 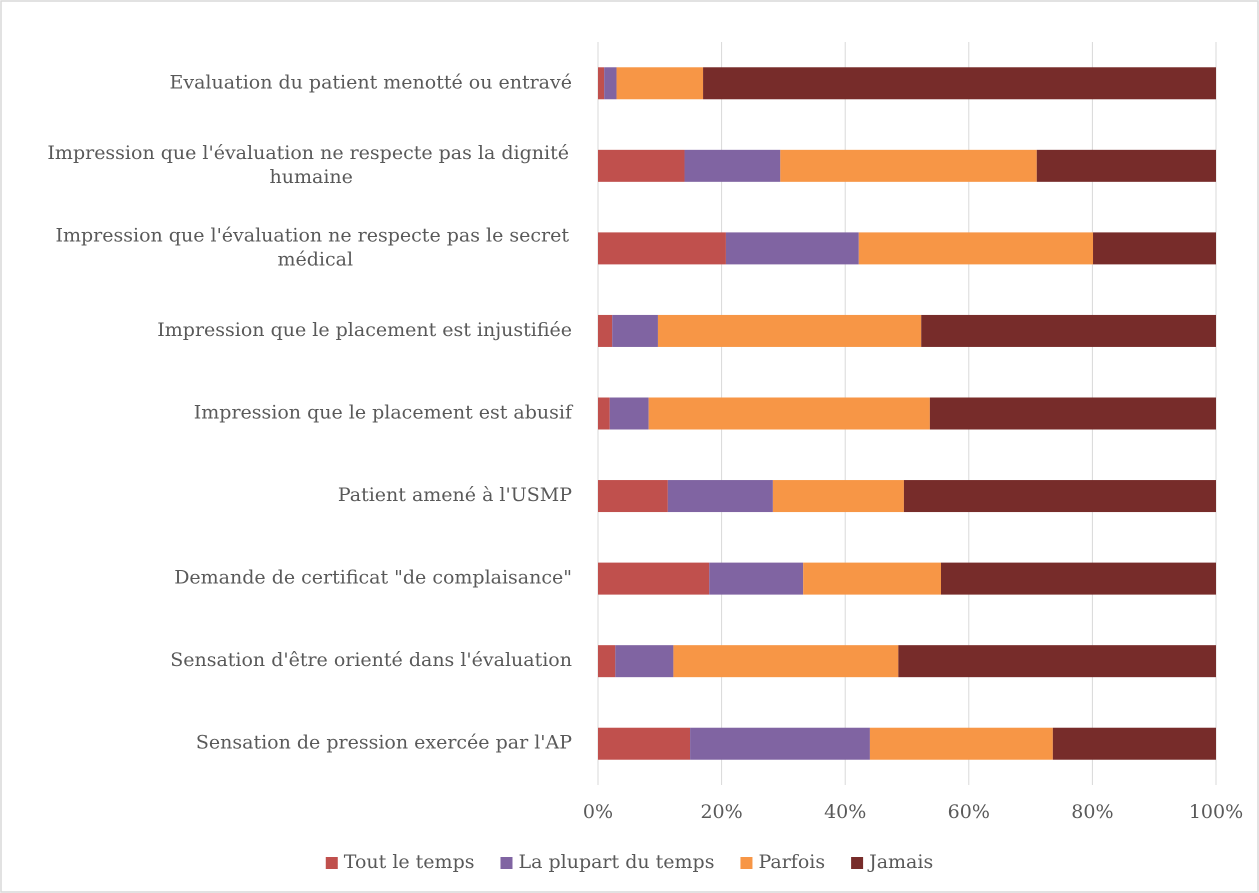 What do you see at coordinates (315, 259) in the screenshot?
I see `category-label-line: médical` at bounding box center [315, 259].